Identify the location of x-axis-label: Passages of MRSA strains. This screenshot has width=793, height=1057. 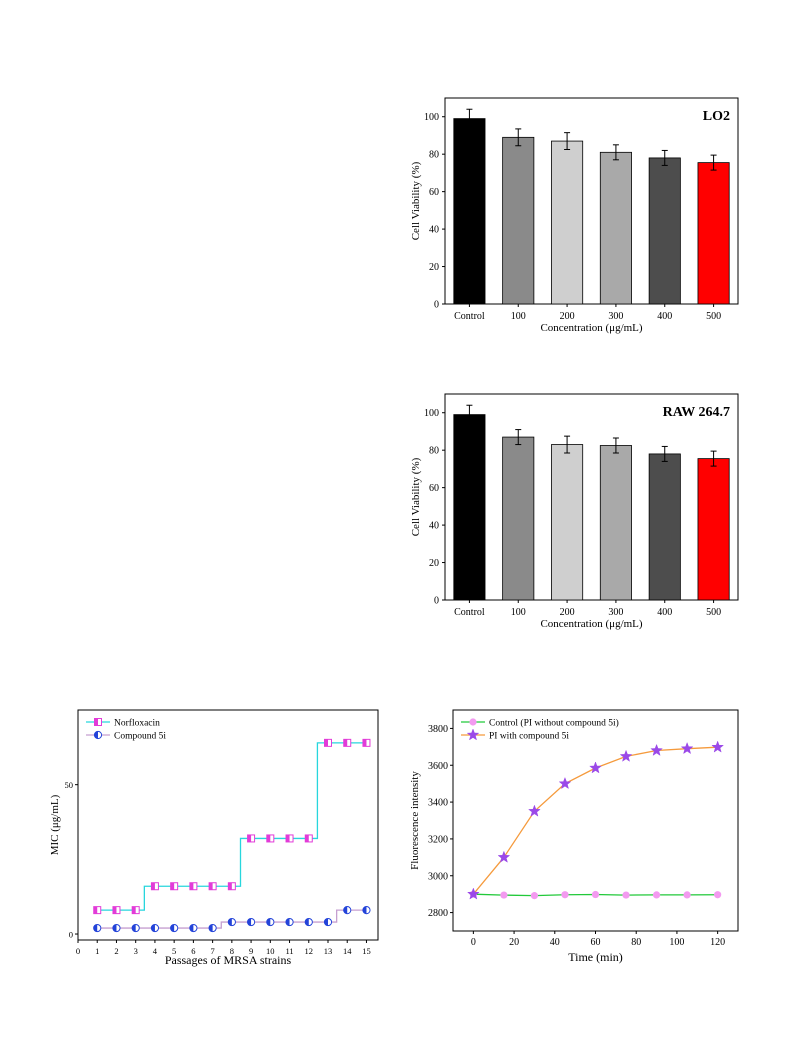
(228, 960).